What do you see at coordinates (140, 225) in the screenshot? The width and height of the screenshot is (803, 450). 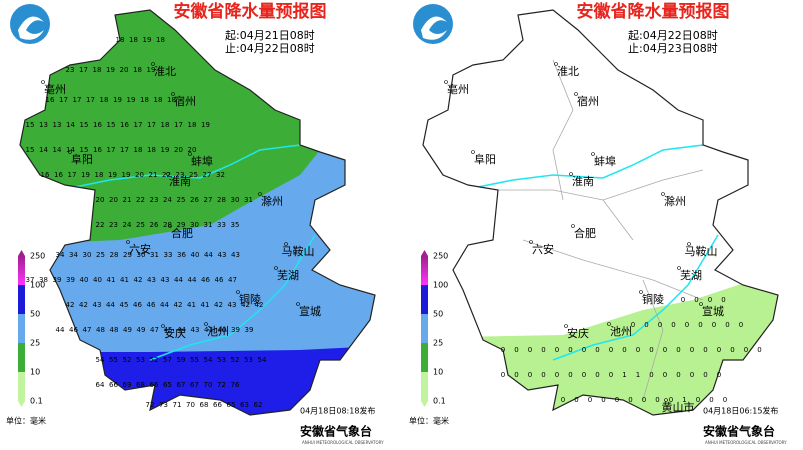 I see `grid-value: 25` at bounding box center [140, 225].